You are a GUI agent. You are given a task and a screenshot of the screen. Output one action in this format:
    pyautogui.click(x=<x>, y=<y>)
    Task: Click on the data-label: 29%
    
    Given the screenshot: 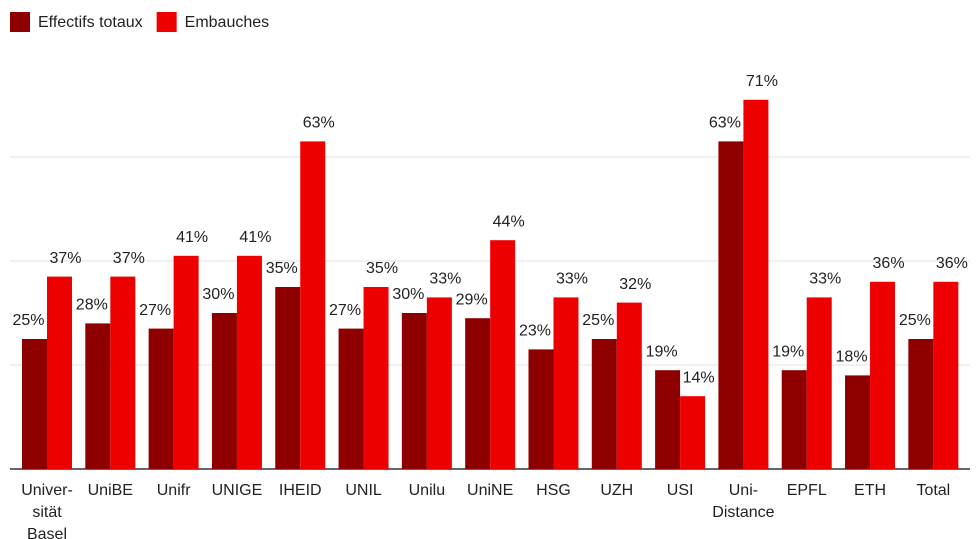 What is the action you would take?
    pyautogui.click(x=472, y=299)
    